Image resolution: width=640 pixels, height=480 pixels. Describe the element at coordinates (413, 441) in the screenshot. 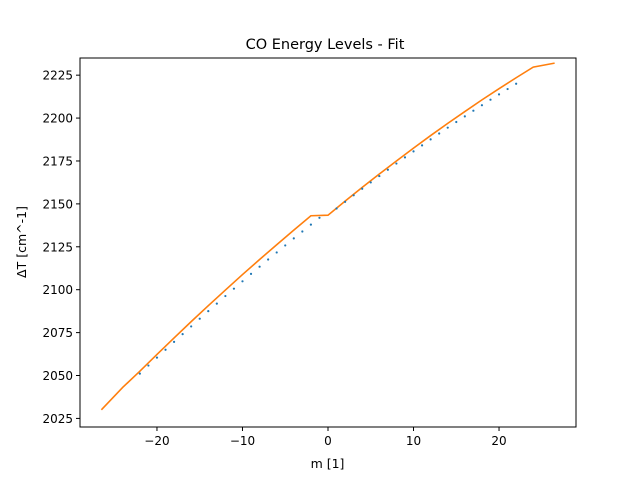

I see `x-tick-label: 10` at that location.